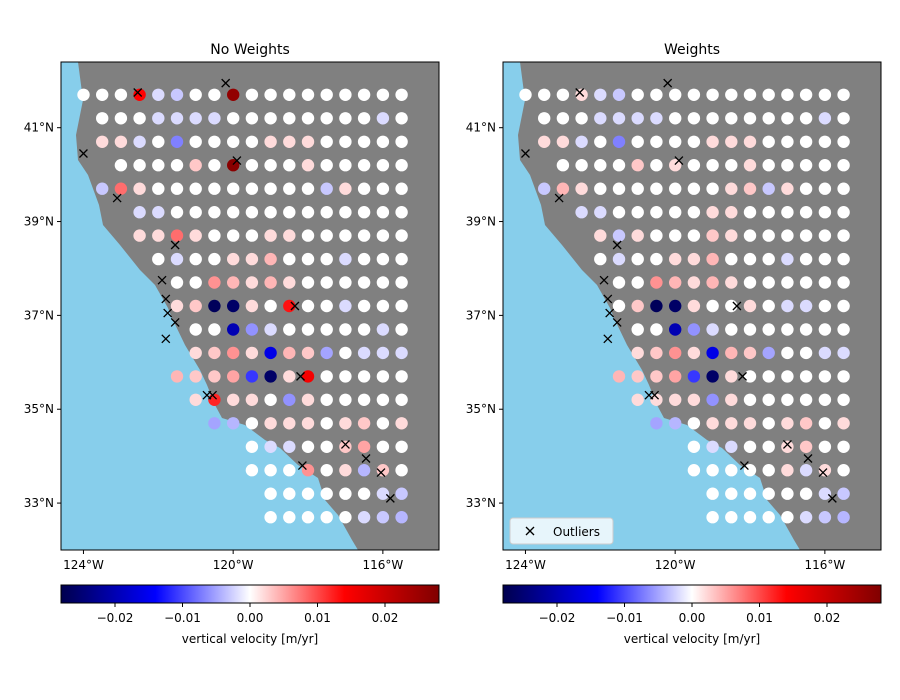 The image size is (900, 700). Describe the element at coordinates (675, 565) in the screenshot. I see `x-tick-label: 120°W` at that location.